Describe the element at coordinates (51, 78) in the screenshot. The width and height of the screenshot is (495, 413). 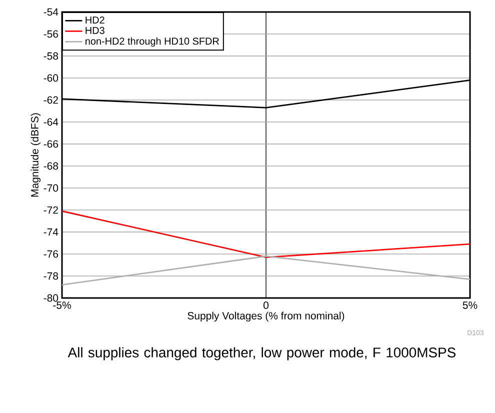
I see `y-tick-label: -60` at that location.